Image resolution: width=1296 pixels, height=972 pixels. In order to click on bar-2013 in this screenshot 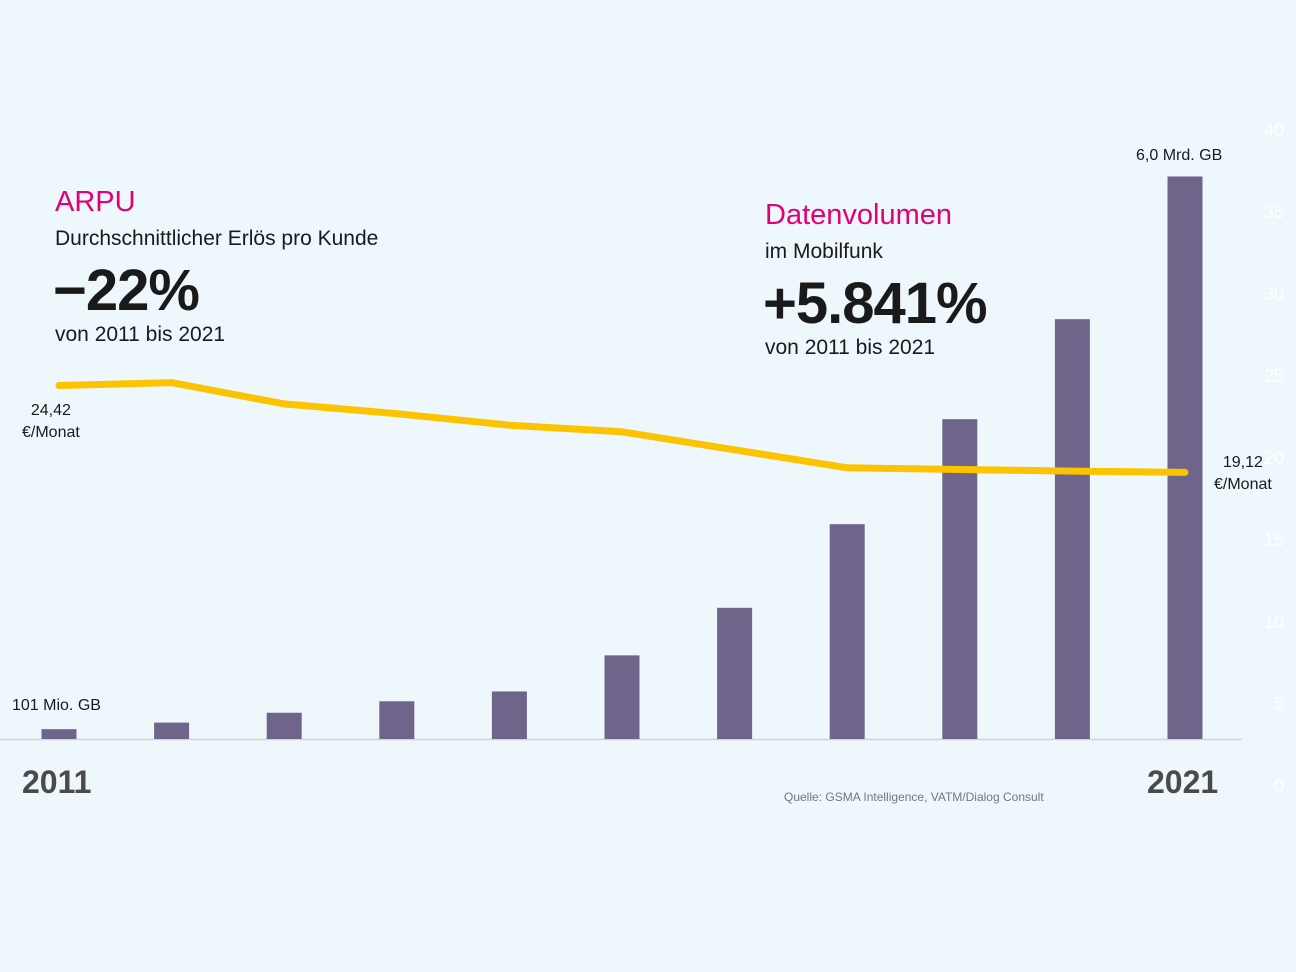, I will do `click(284, 725)`.